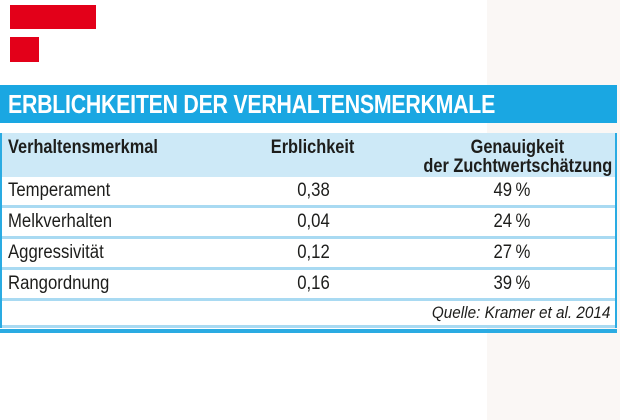  I want to click on cell-merkmal: Melkverhalten, so click(60, 221).